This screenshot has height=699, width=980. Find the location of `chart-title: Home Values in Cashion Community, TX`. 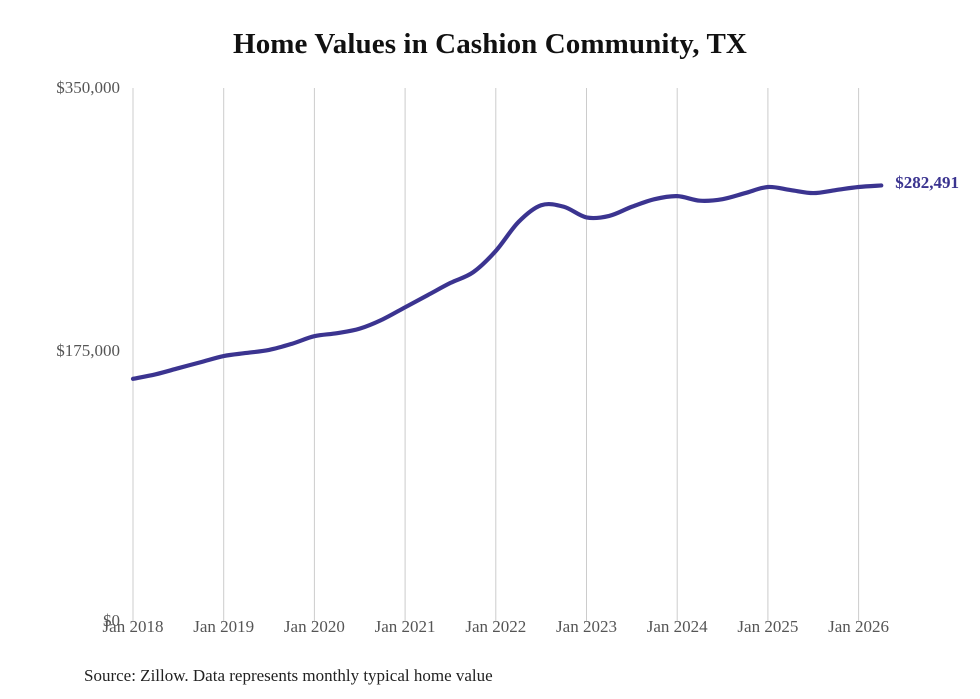

chart-title: Home Values in Cashion Community, TX is located at coordinates (490, 44).